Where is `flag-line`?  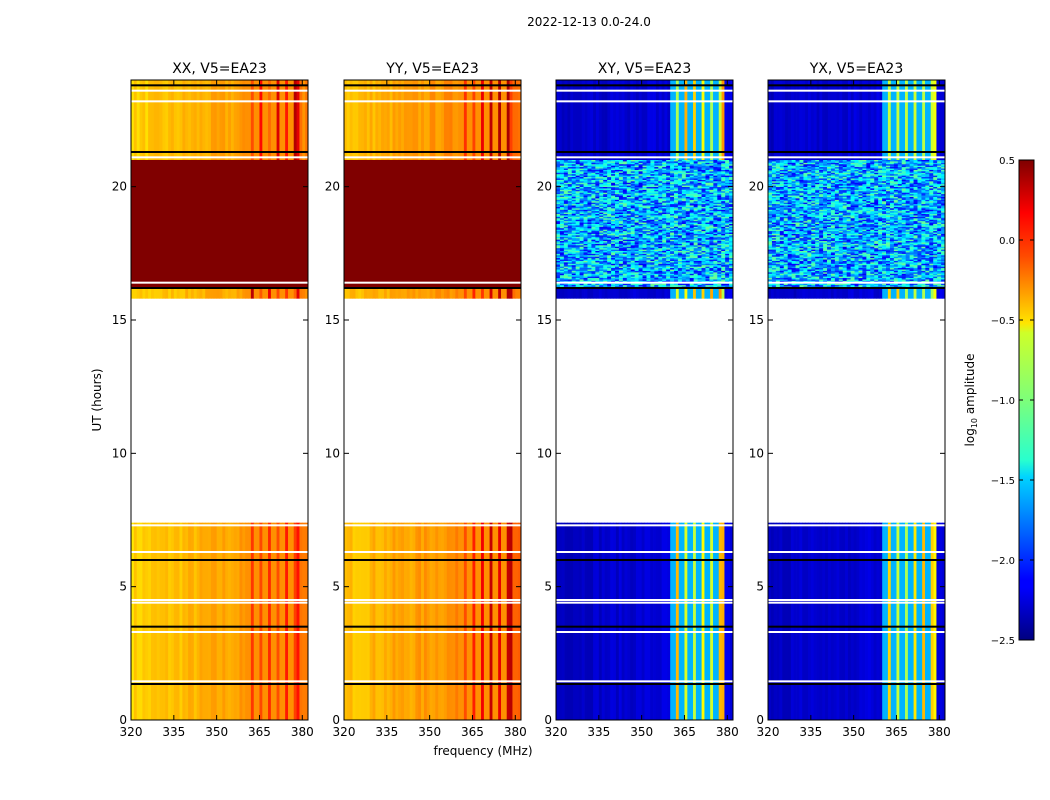 flag-line is located at coordinates (219, 560).